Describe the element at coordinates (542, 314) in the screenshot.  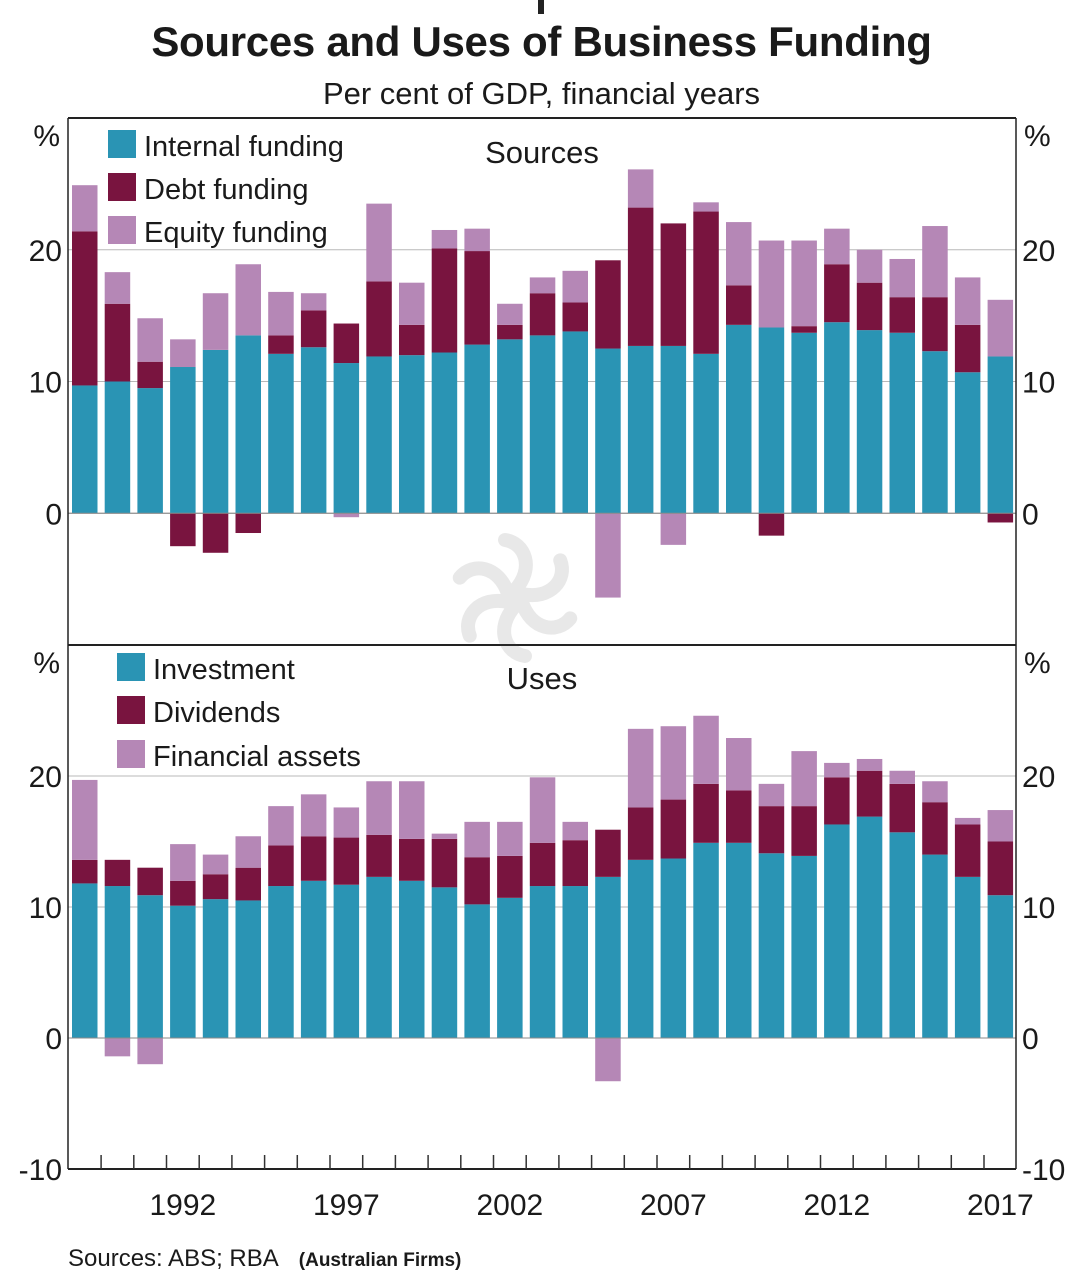
I see `bar-debt-funding-2003` at that location.